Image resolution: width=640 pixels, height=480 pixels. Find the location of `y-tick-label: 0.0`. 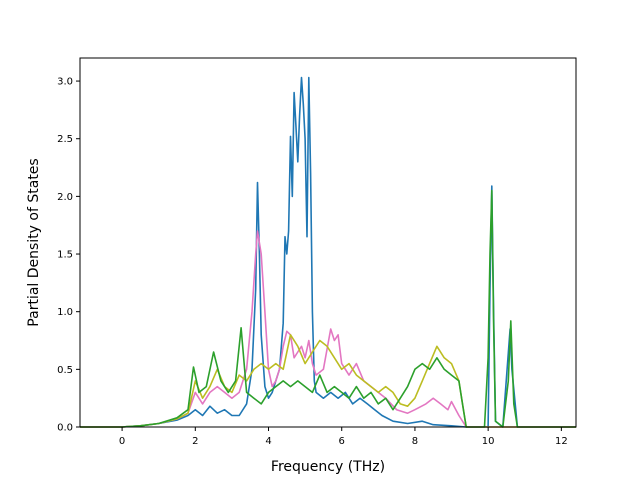

y-tick-label: 0.0 is located at coordinates (65, 428).